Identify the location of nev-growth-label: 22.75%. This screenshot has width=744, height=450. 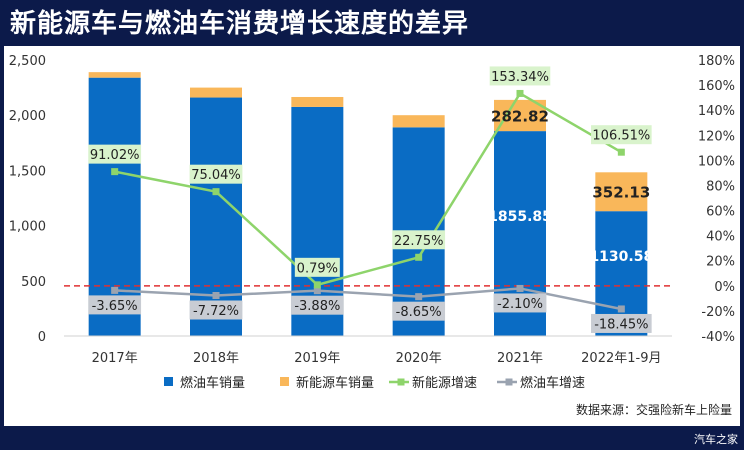
(419, 241).